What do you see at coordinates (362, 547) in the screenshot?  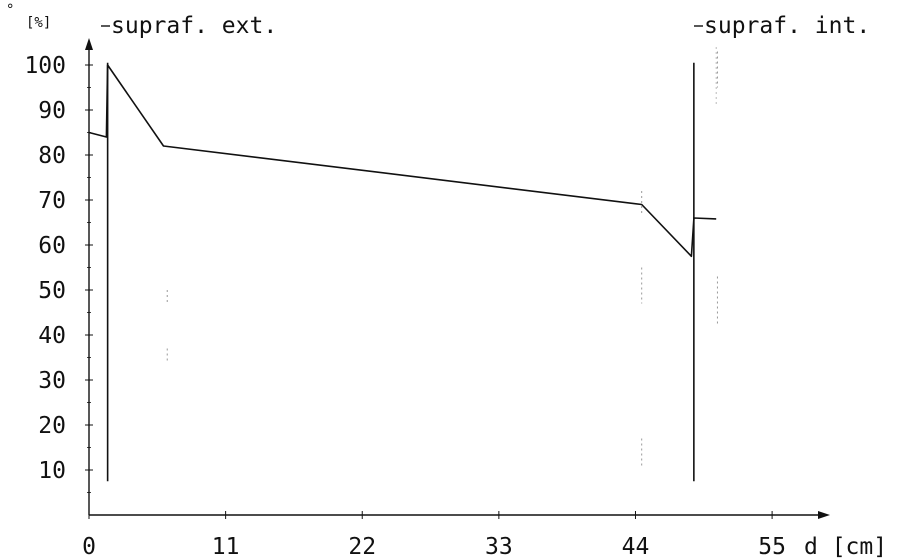 I see `x-tick-label: 22` at bounding box center [362, 547].